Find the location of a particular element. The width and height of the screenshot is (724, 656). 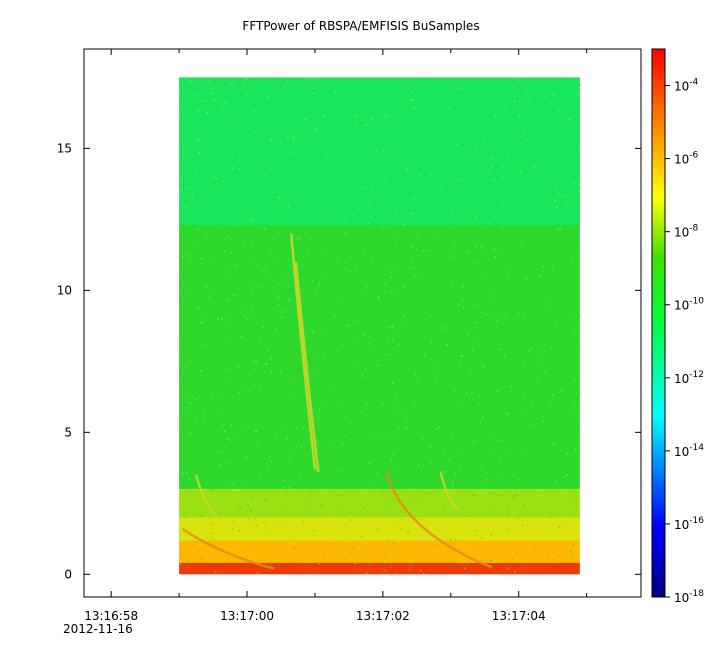

colorbar-tick-label: 10⁻¹⁶ is located at coordinates (689, 524).